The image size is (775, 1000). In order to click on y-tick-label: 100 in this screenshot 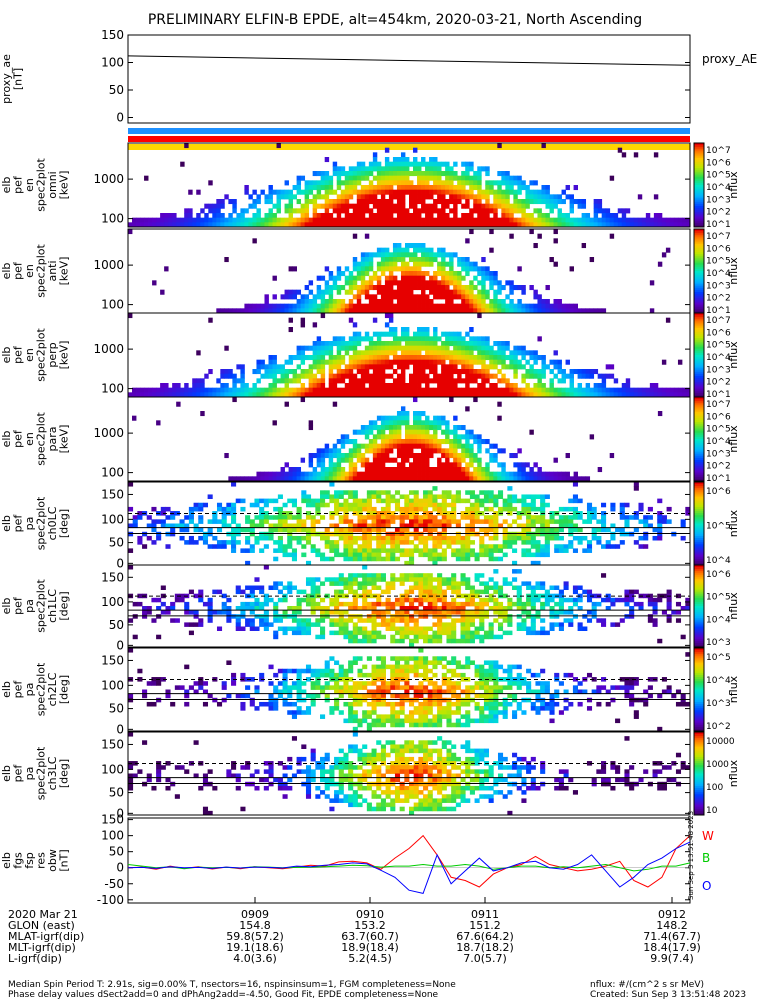, I will do `click(112, 219)`.